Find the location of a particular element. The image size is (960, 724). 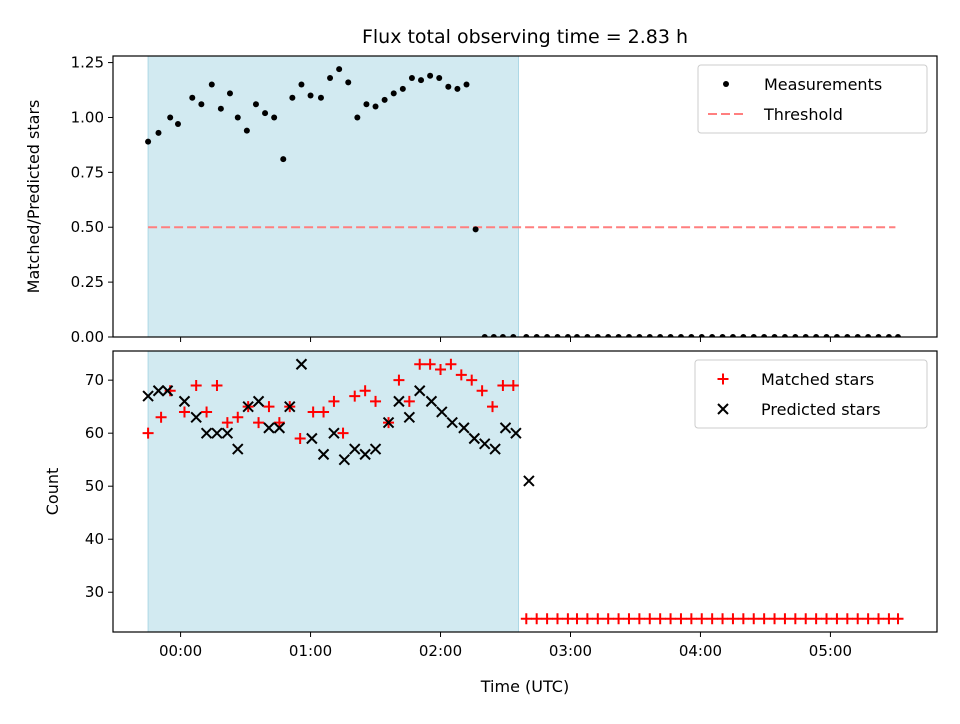

legend-label: Threshold is located at coordinates (803, 114).